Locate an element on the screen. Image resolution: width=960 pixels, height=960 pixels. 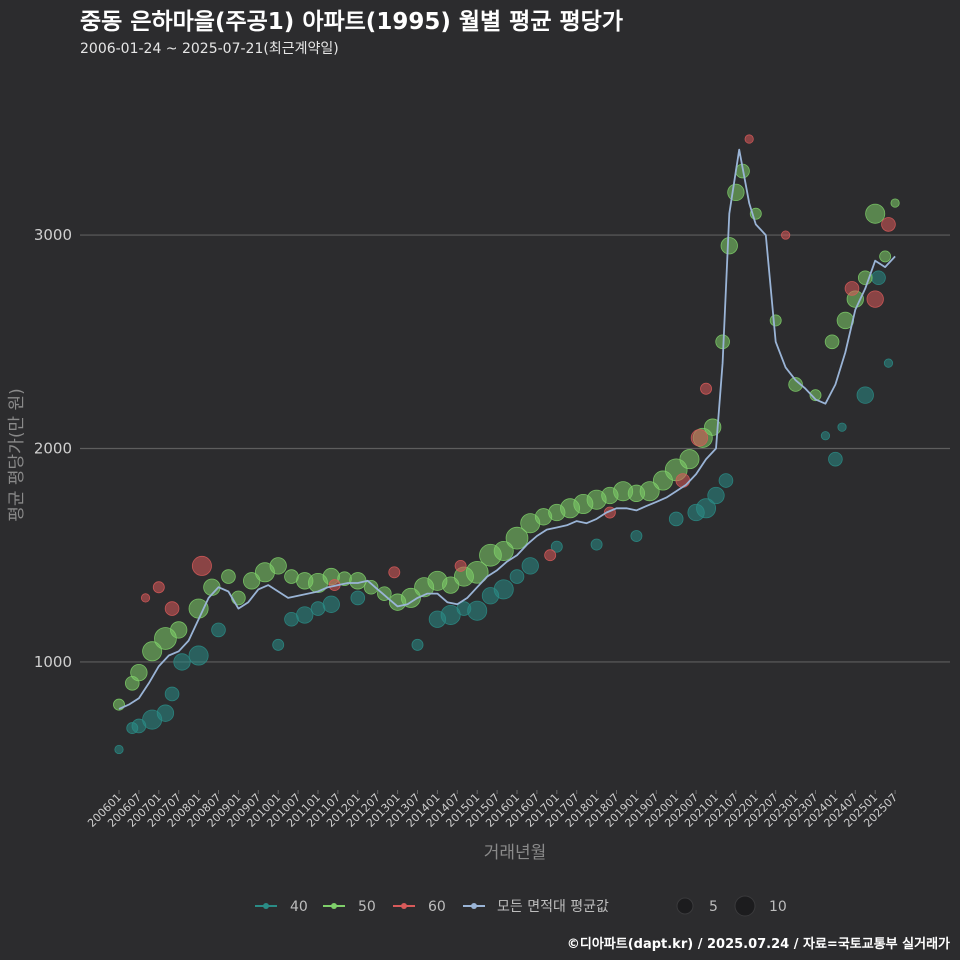
y-tick-label: 1000 is located at coordinates (53, 662).